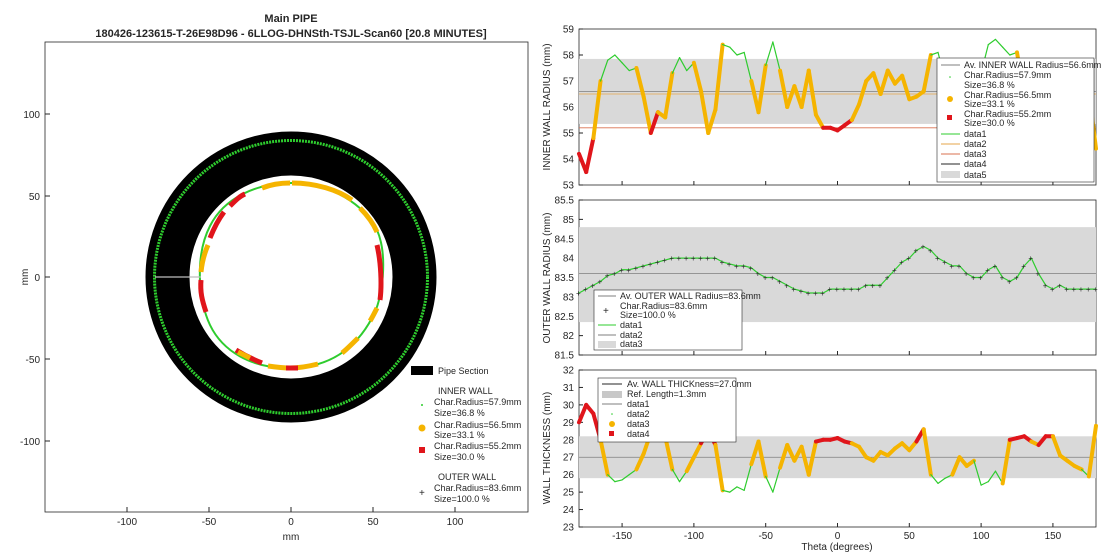 The height and width of the screenshot is (553, 1107). What do you see at coordinates (459, 457) in the screenshot?
I see `legend-text: Size=30.0 %` at bounding box center [459, 457].